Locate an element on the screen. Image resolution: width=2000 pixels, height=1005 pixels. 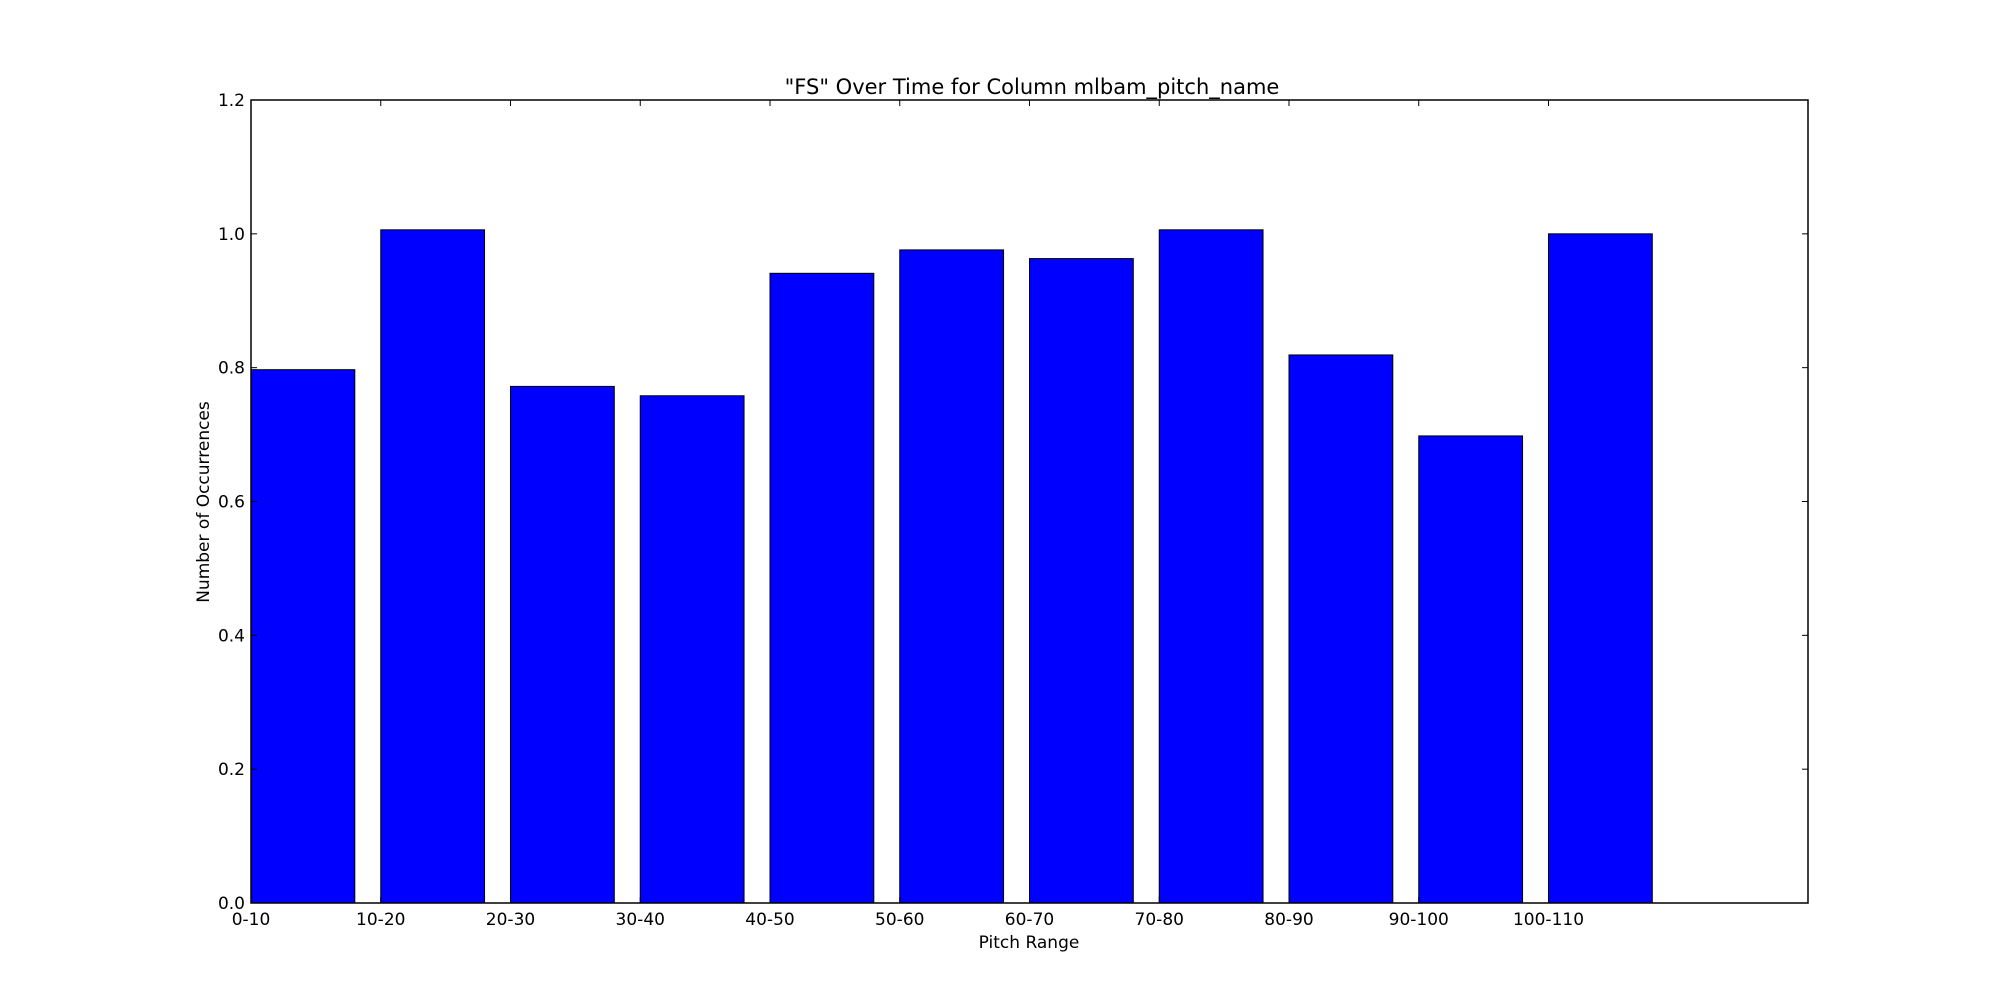
x-tick-label: 100-110 is located at coordinates (1548, 920).